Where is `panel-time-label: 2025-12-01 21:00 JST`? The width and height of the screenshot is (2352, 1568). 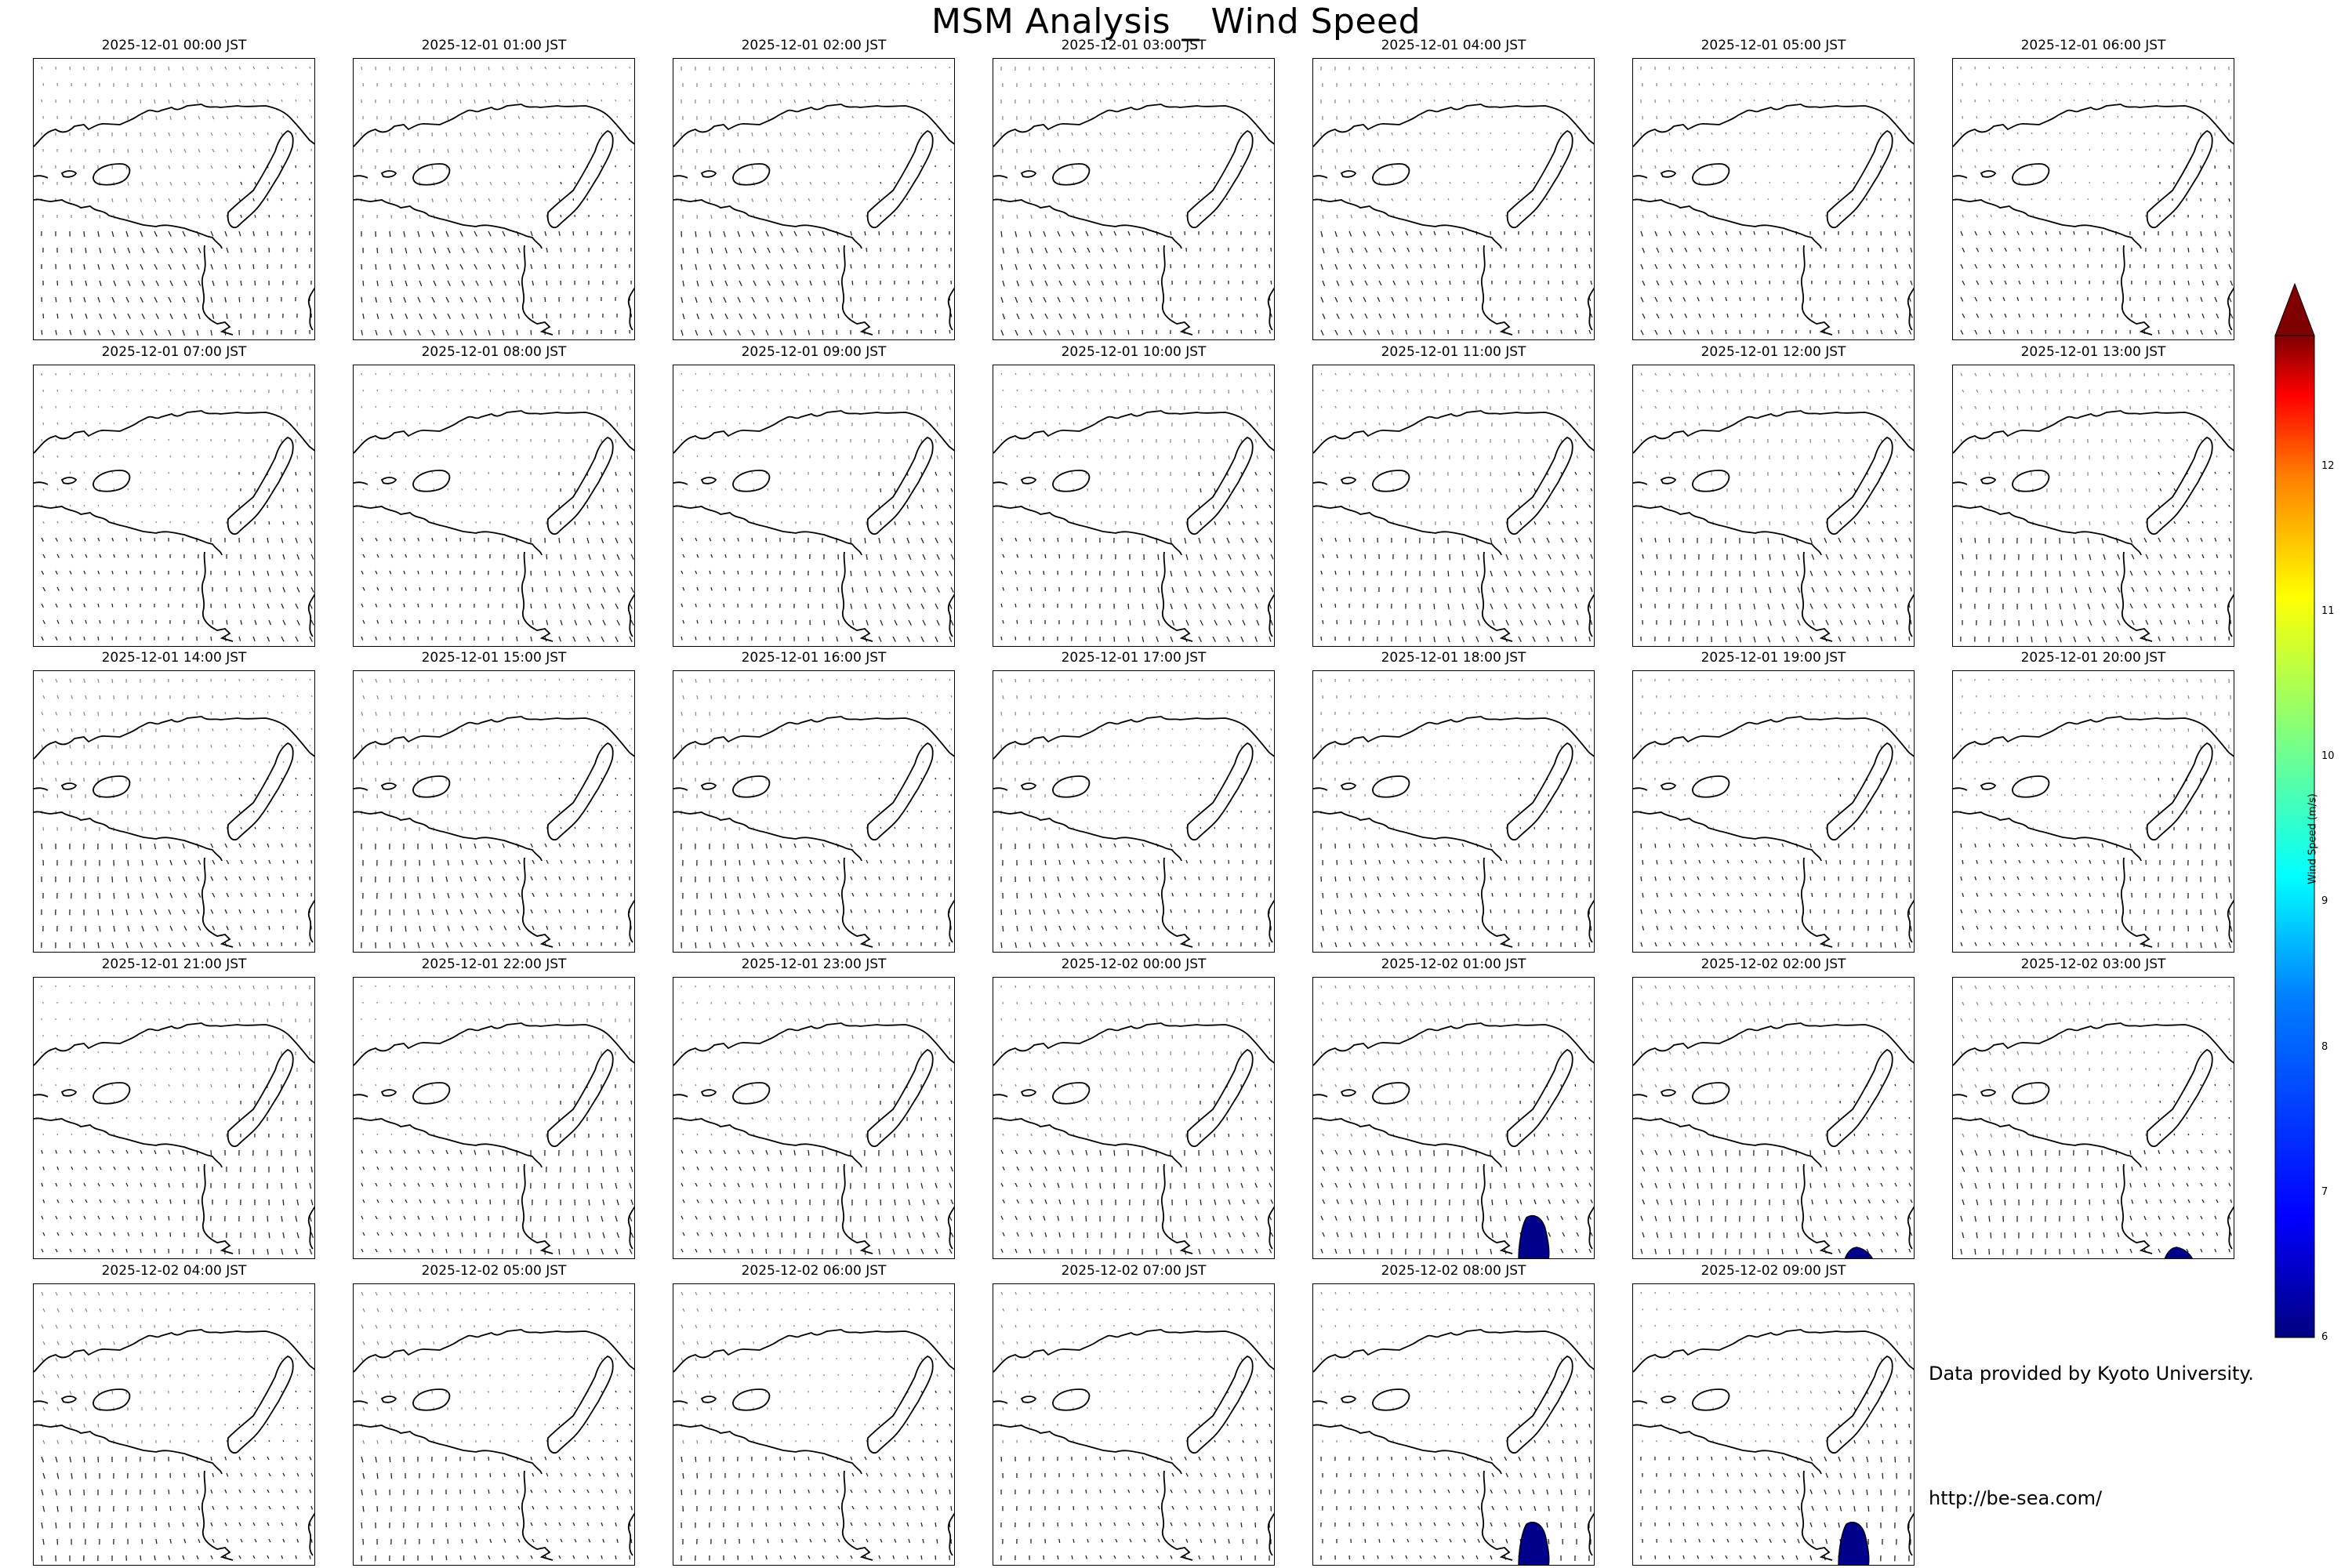
panel-time-label: 2025-12-01 21:00 JST is located at coordinates (174, 964).